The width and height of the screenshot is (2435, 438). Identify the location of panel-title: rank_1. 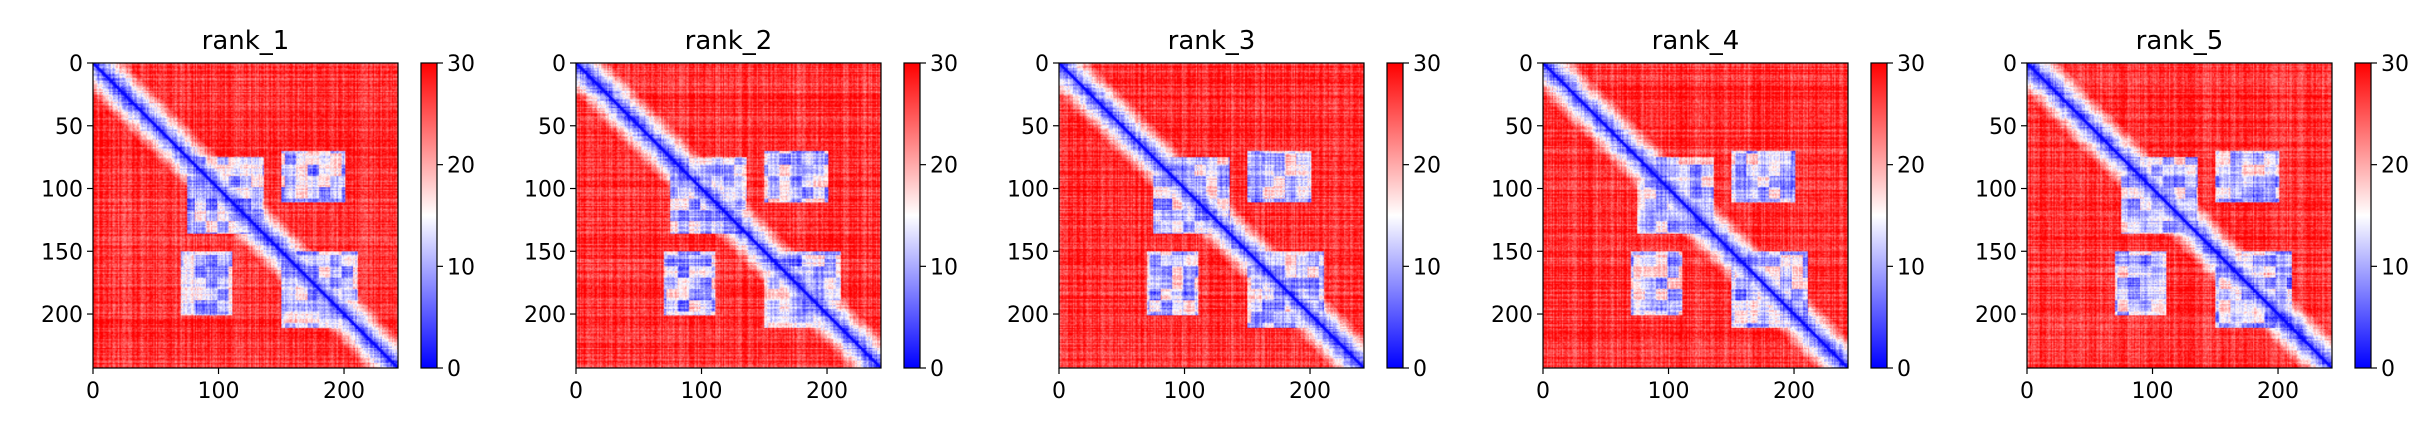
(246, 41).